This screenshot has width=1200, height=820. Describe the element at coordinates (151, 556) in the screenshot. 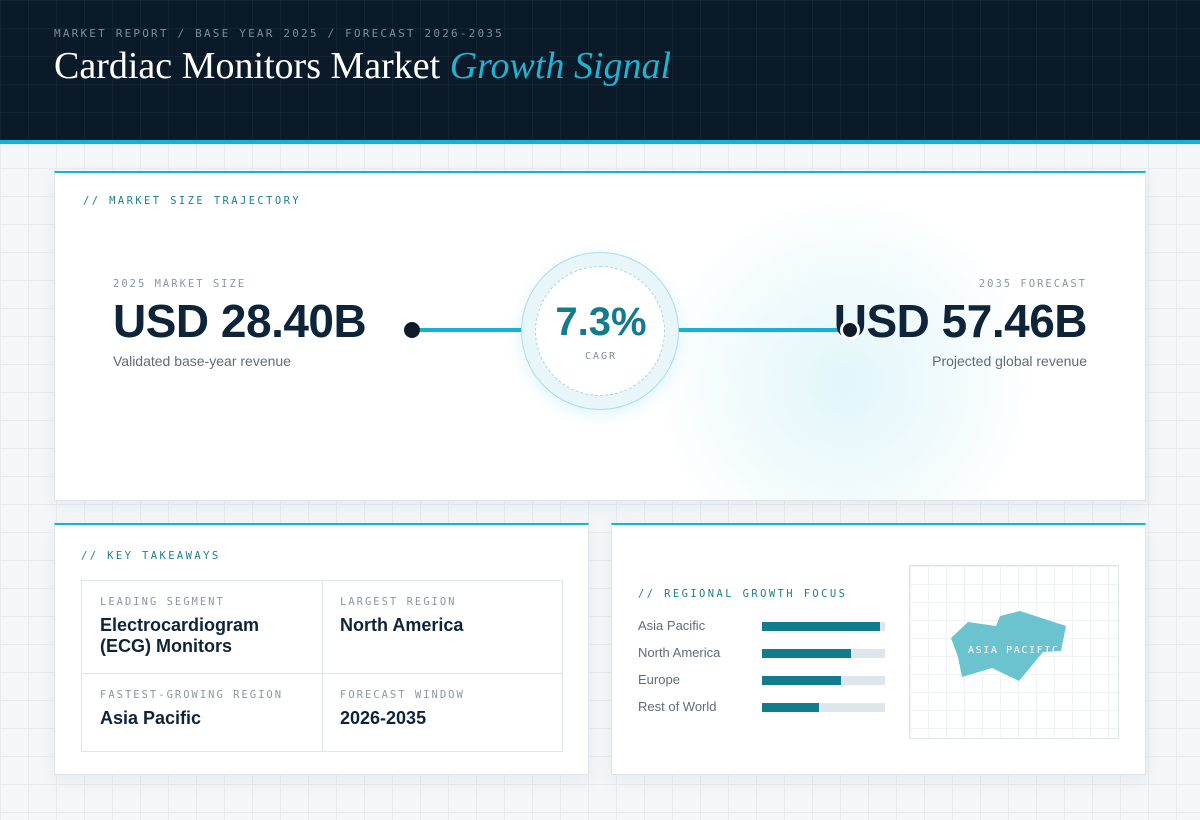

I see `section-label-takeaways: // KEY TAKEAWAYS` at that location.